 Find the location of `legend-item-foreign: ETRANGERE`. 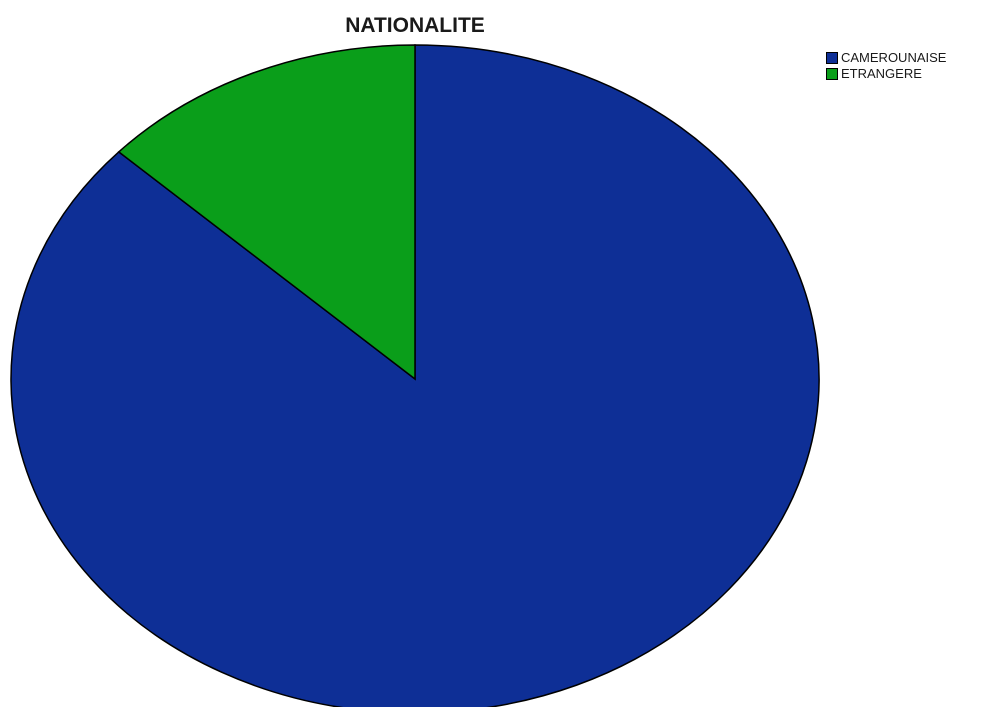

legend-item-foreign: ETRANGERE is located at coordinates (886, 74).